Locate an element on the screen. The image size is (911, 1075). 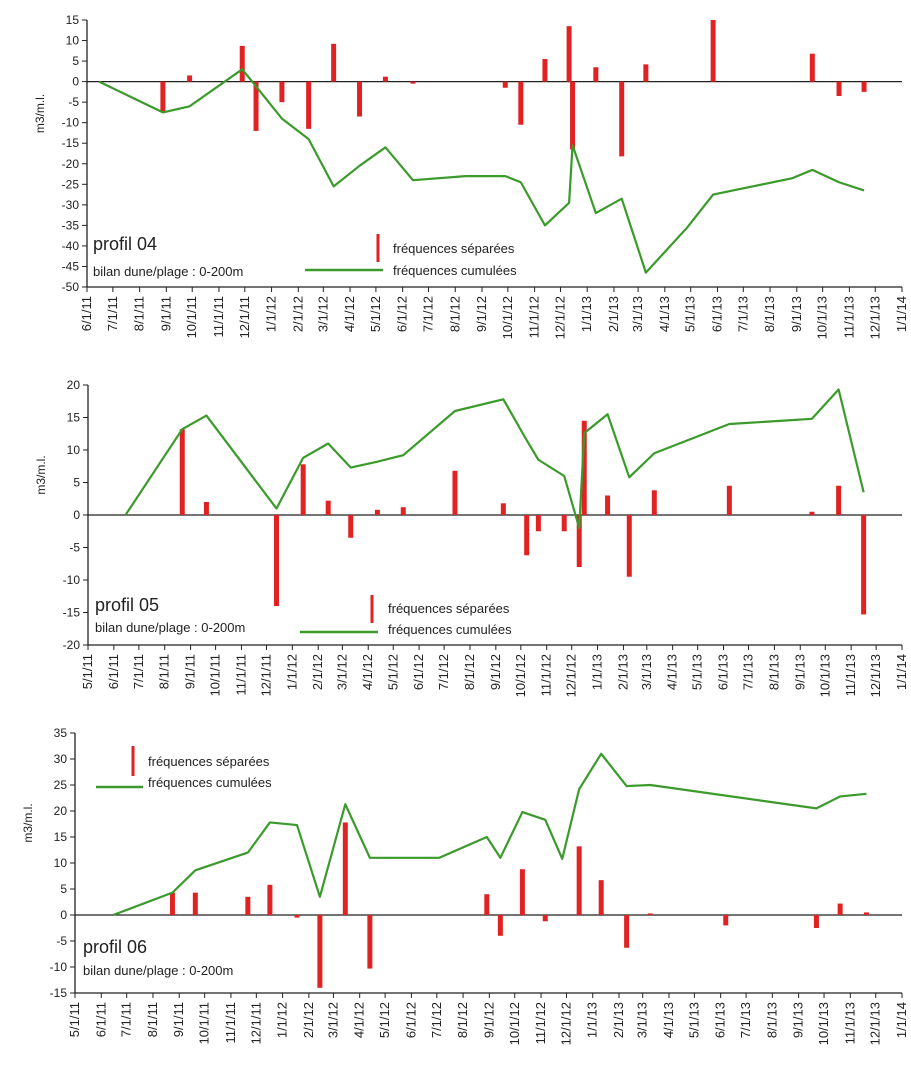
panel-title: profil 04 is located at coordinates (125, 244).